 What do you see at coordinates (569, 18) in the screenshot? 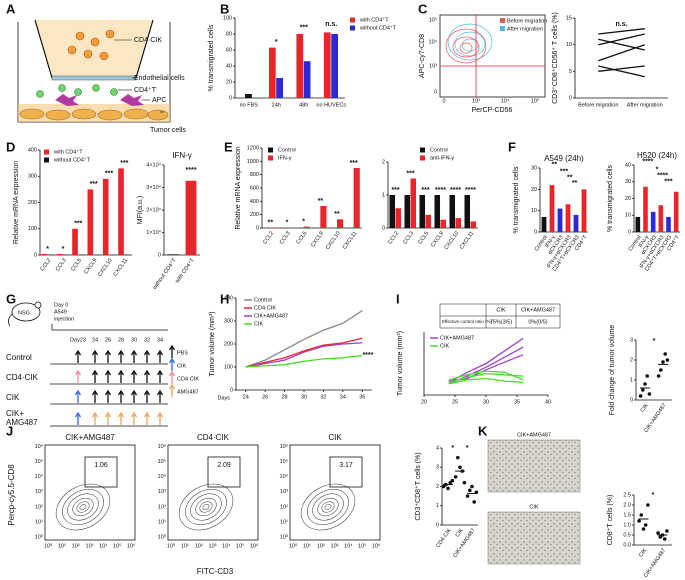
I see `y-tick-label: 15` at bounding box center [569, 18].